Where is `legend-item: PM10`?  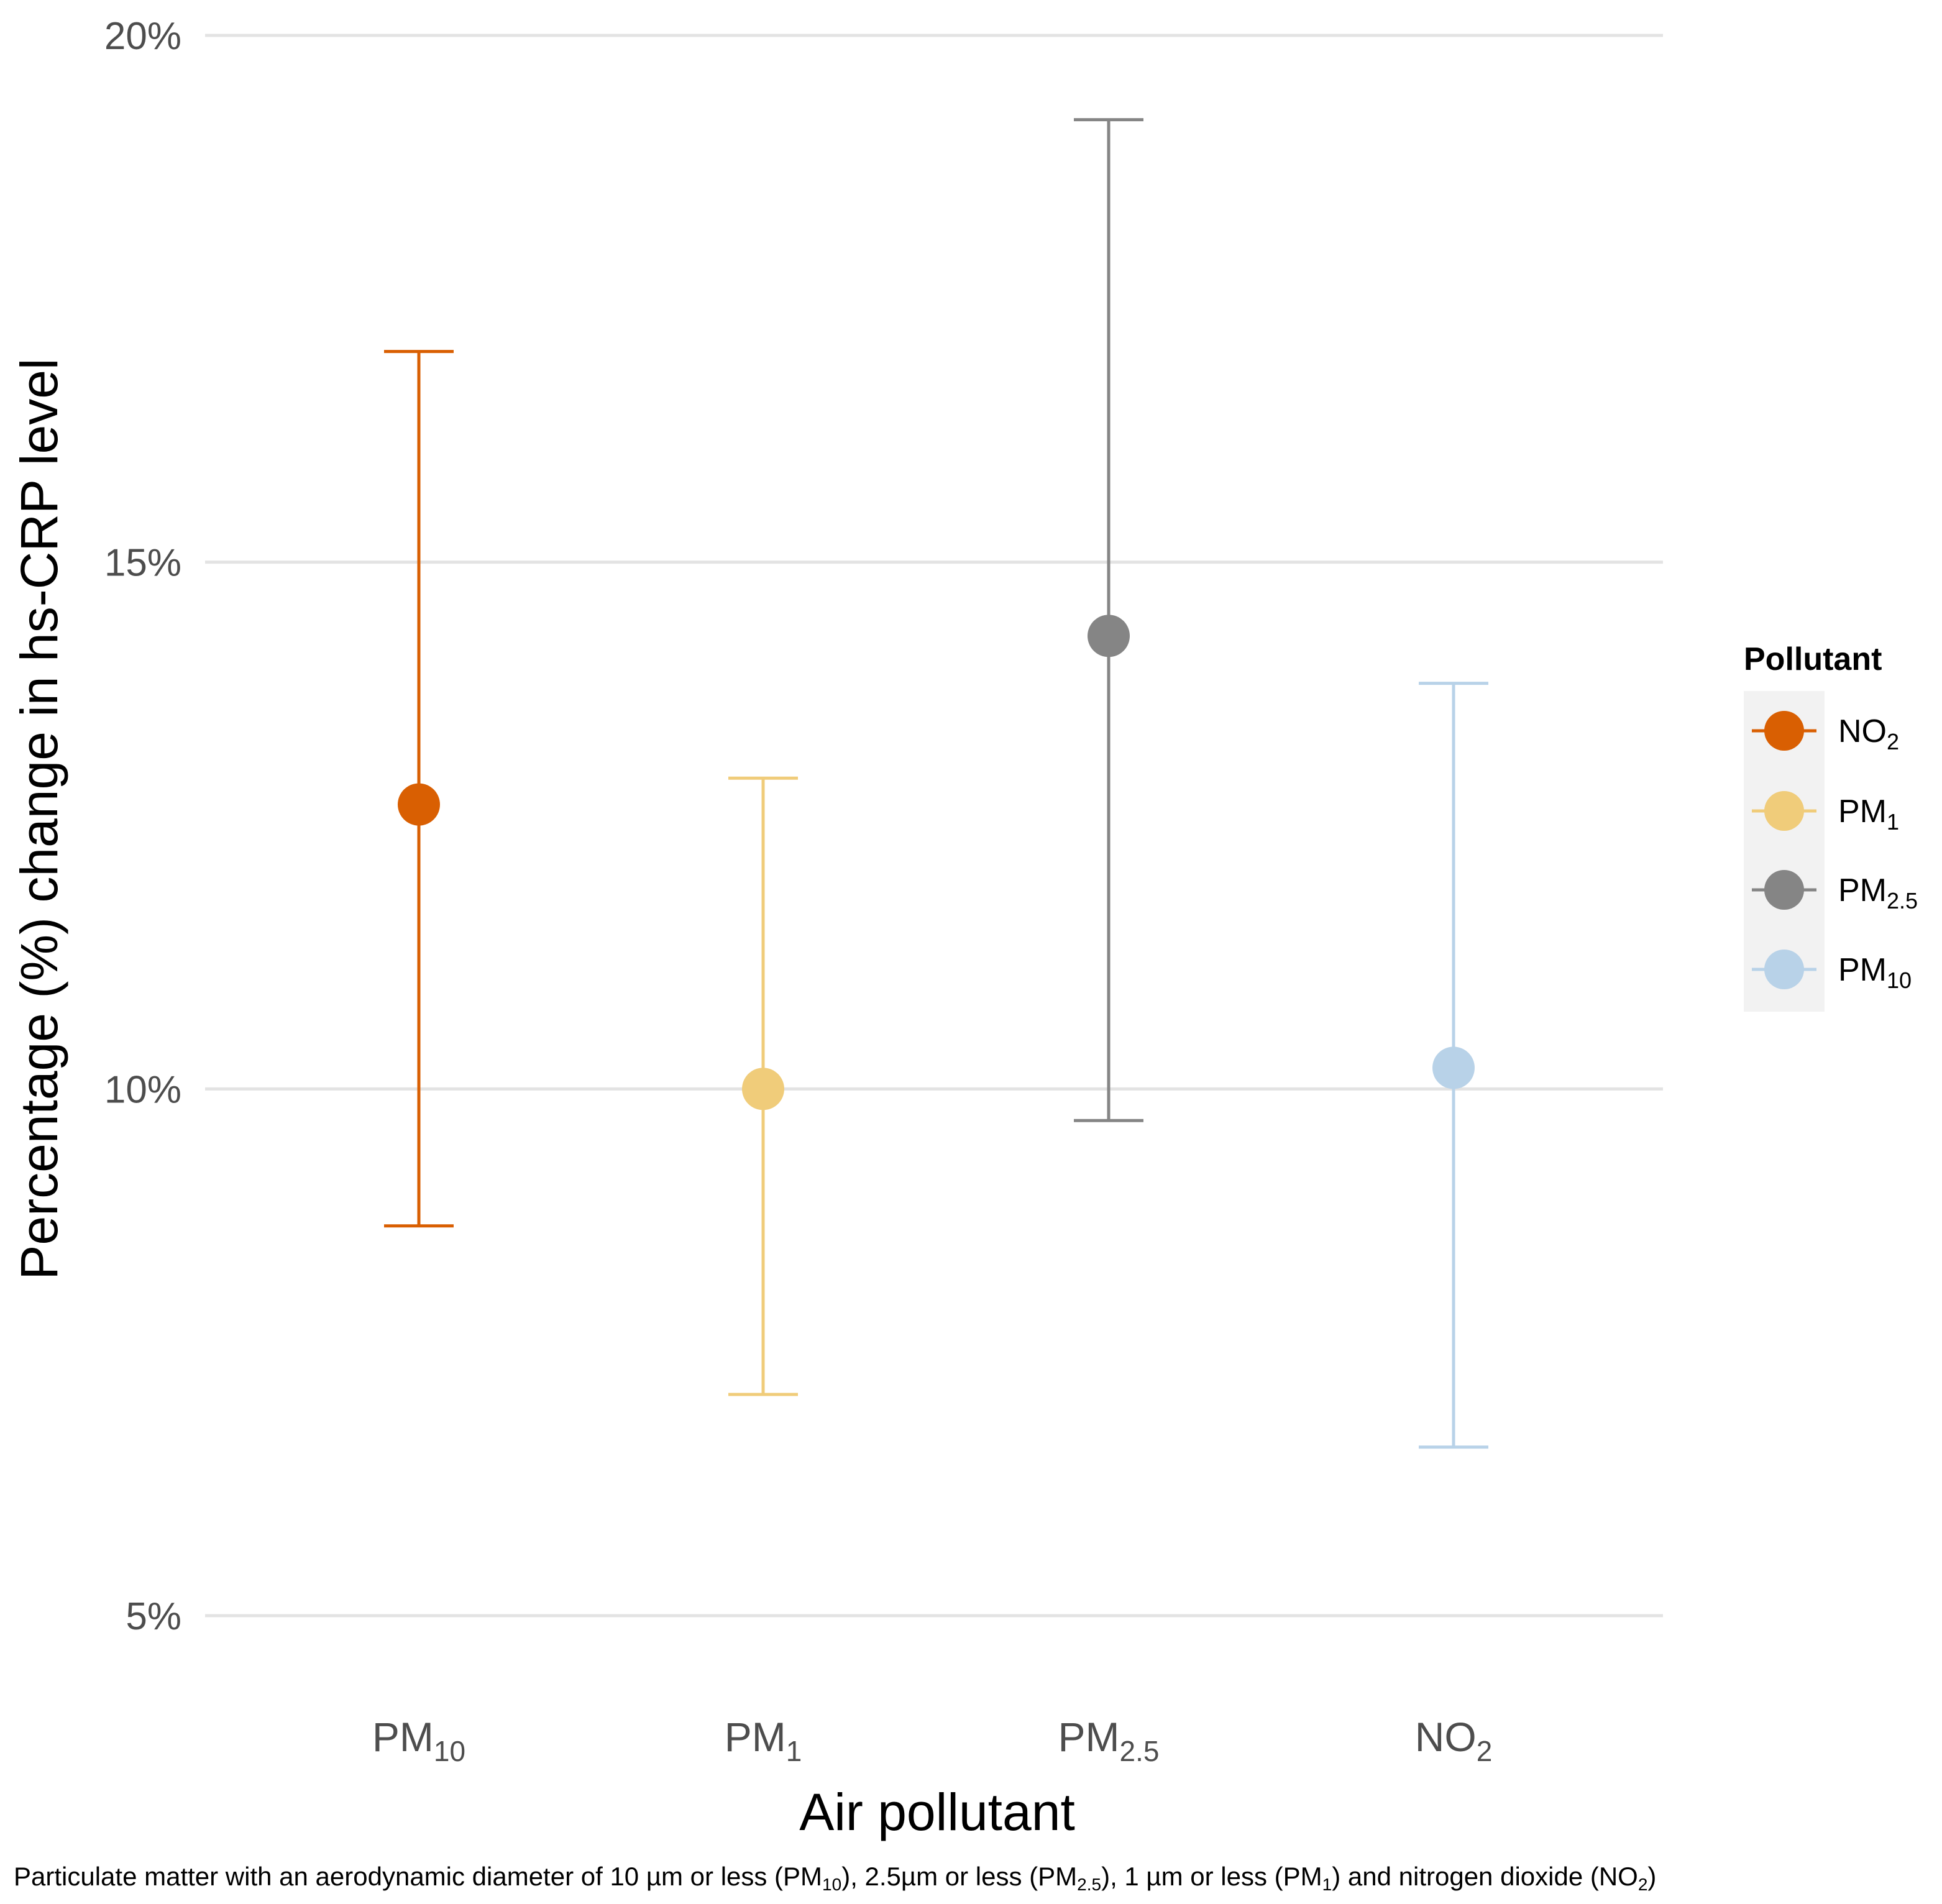
legend-item: PM10 is located at coordinates (1832, 971).